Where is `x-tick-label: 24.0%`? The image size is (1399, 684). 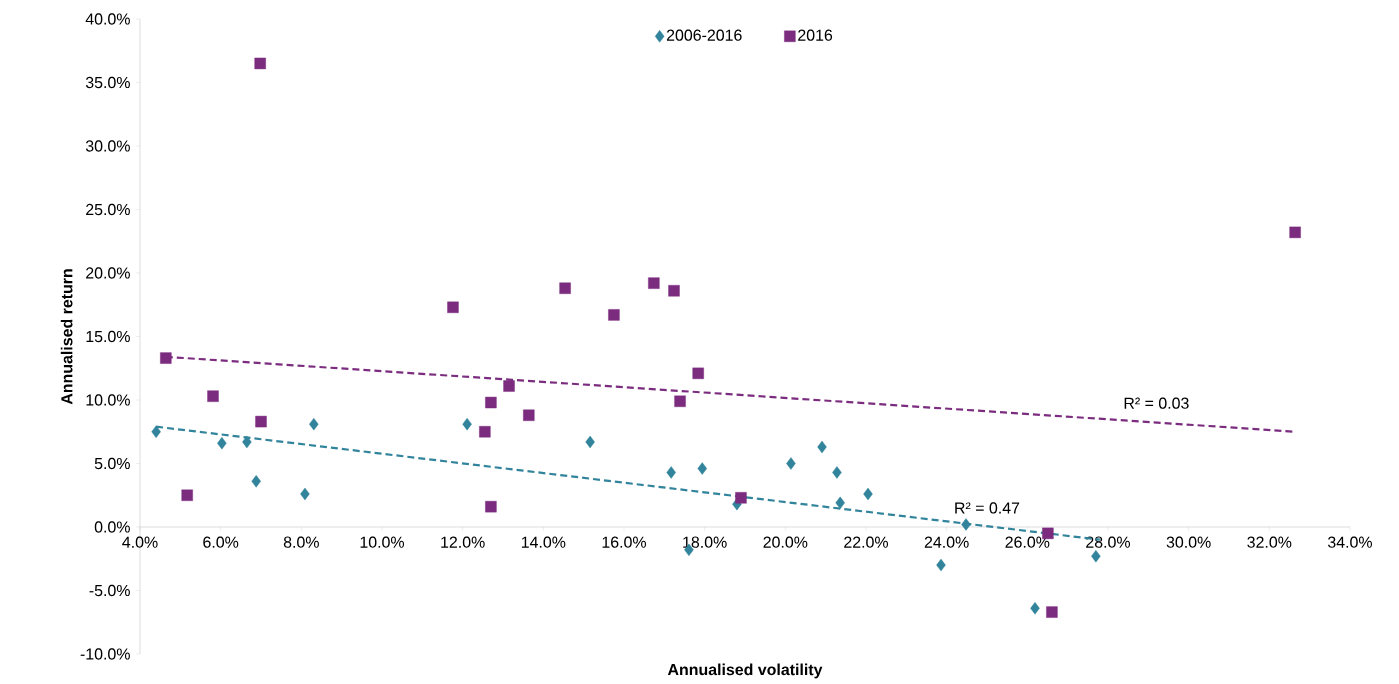
x-tick-label: 24.0% is located at coordinates (946, 542).